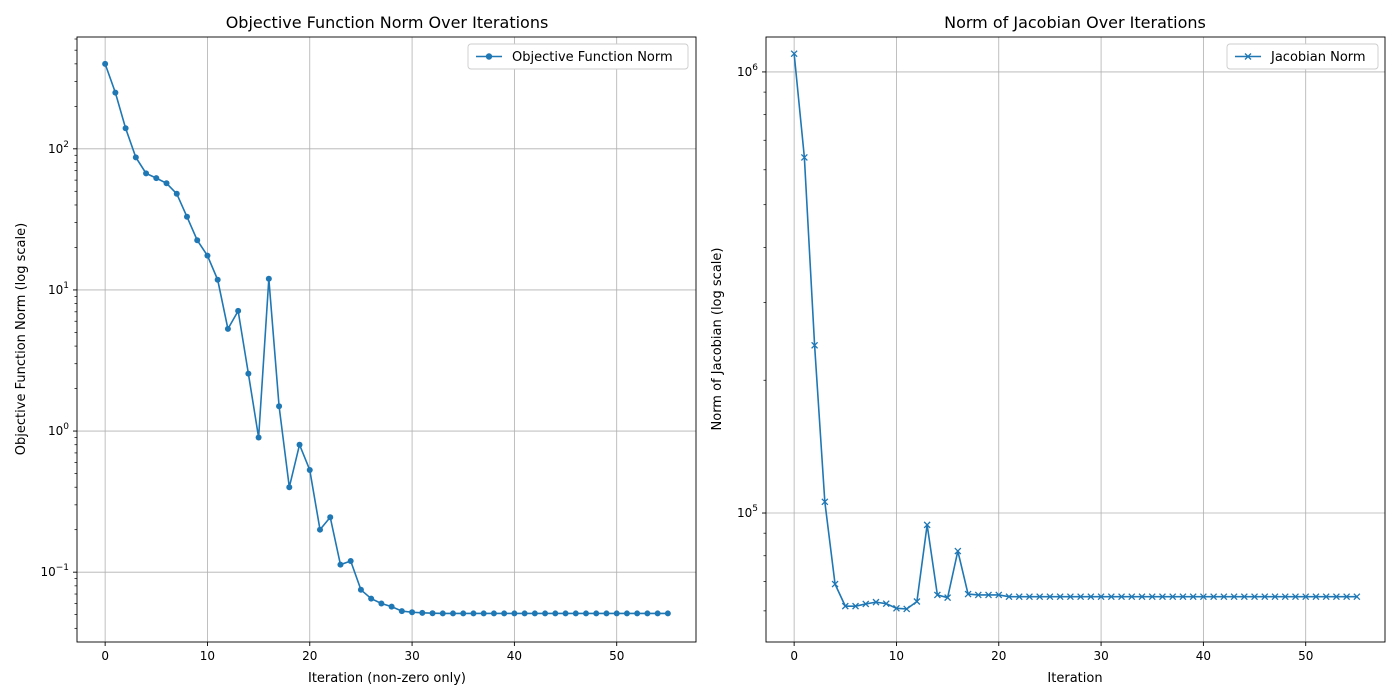  Describe the element at coordinates (21, 339) in the screenshot. I see `y-axis-label: Objective Function Norm (log scale)` at that location.